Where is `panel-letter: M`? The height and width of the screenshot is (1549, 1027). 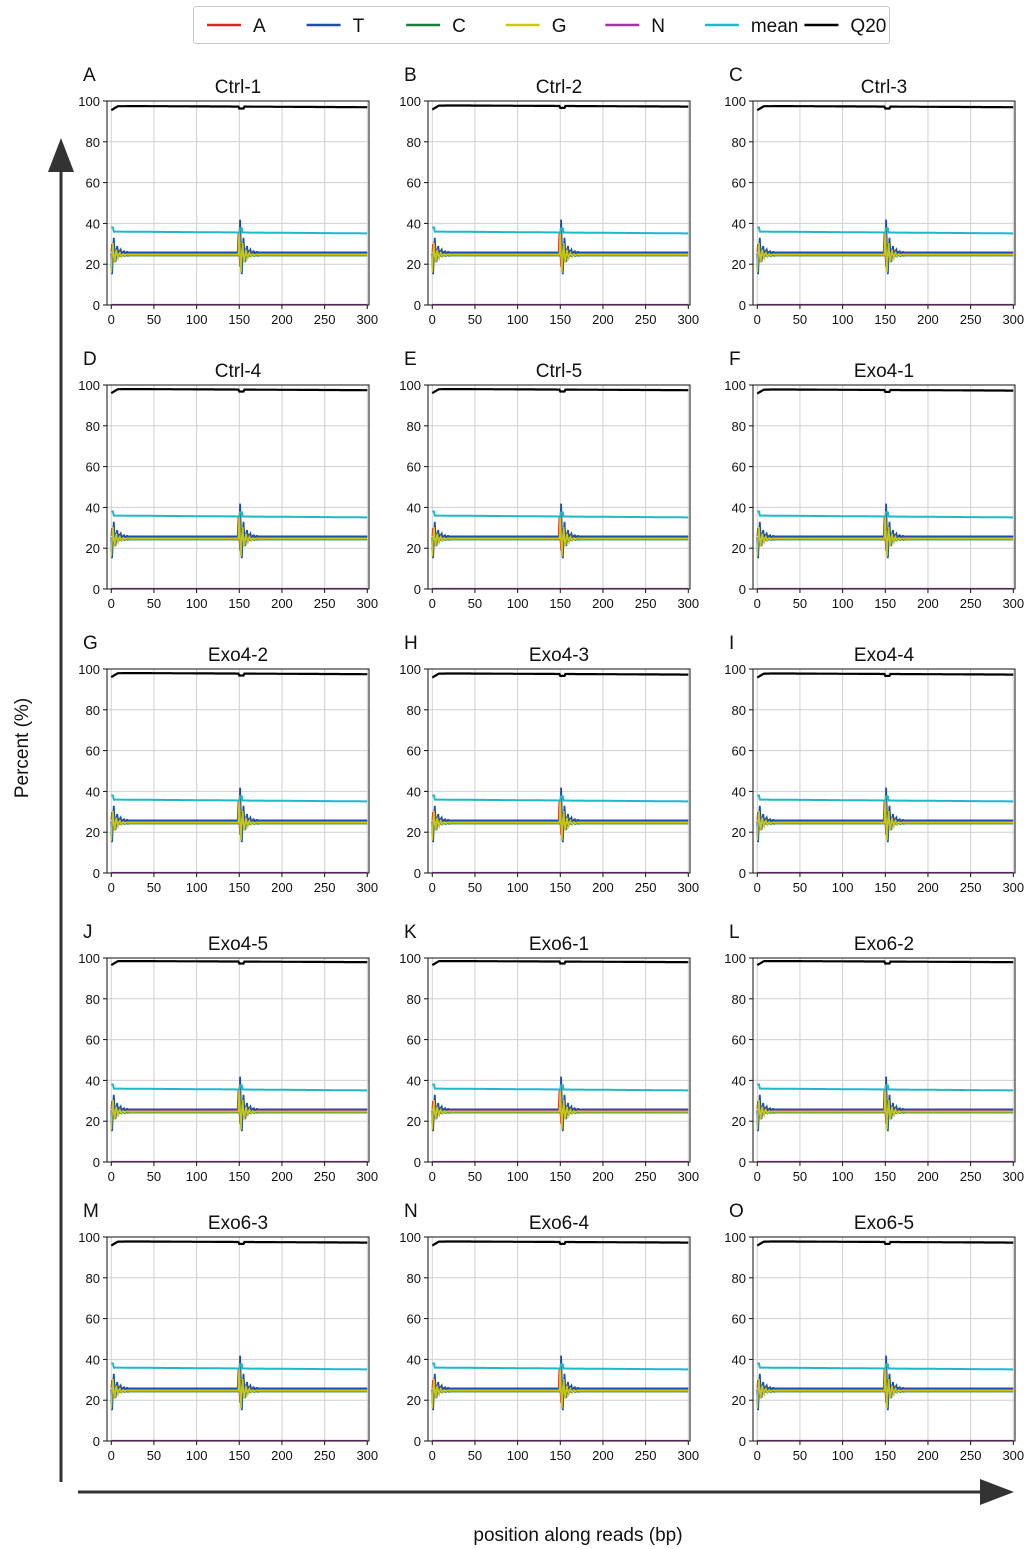
panel-letter: M is located at coordinates (91, 1211).